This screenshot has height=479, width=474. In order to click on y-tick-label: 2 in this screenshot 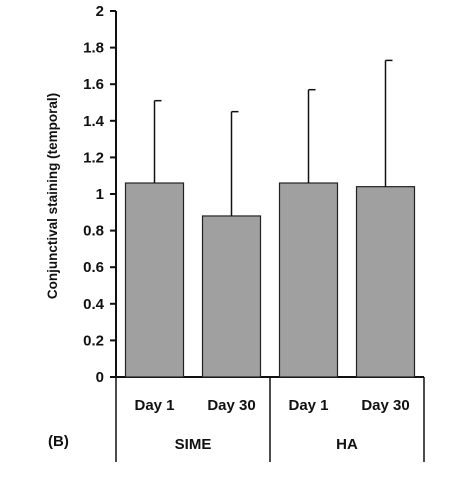, I will do `click(100, 11)`.